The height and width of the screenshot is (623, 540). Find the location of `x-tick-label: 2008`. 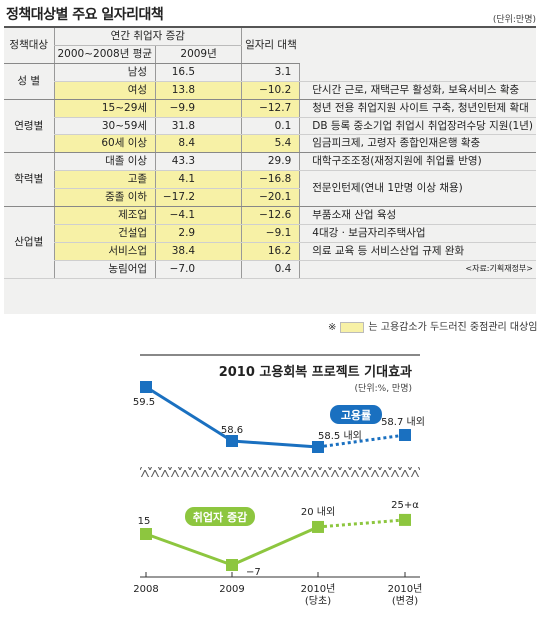

x-tick-label: 2008 is located at coordinates (145, 589).